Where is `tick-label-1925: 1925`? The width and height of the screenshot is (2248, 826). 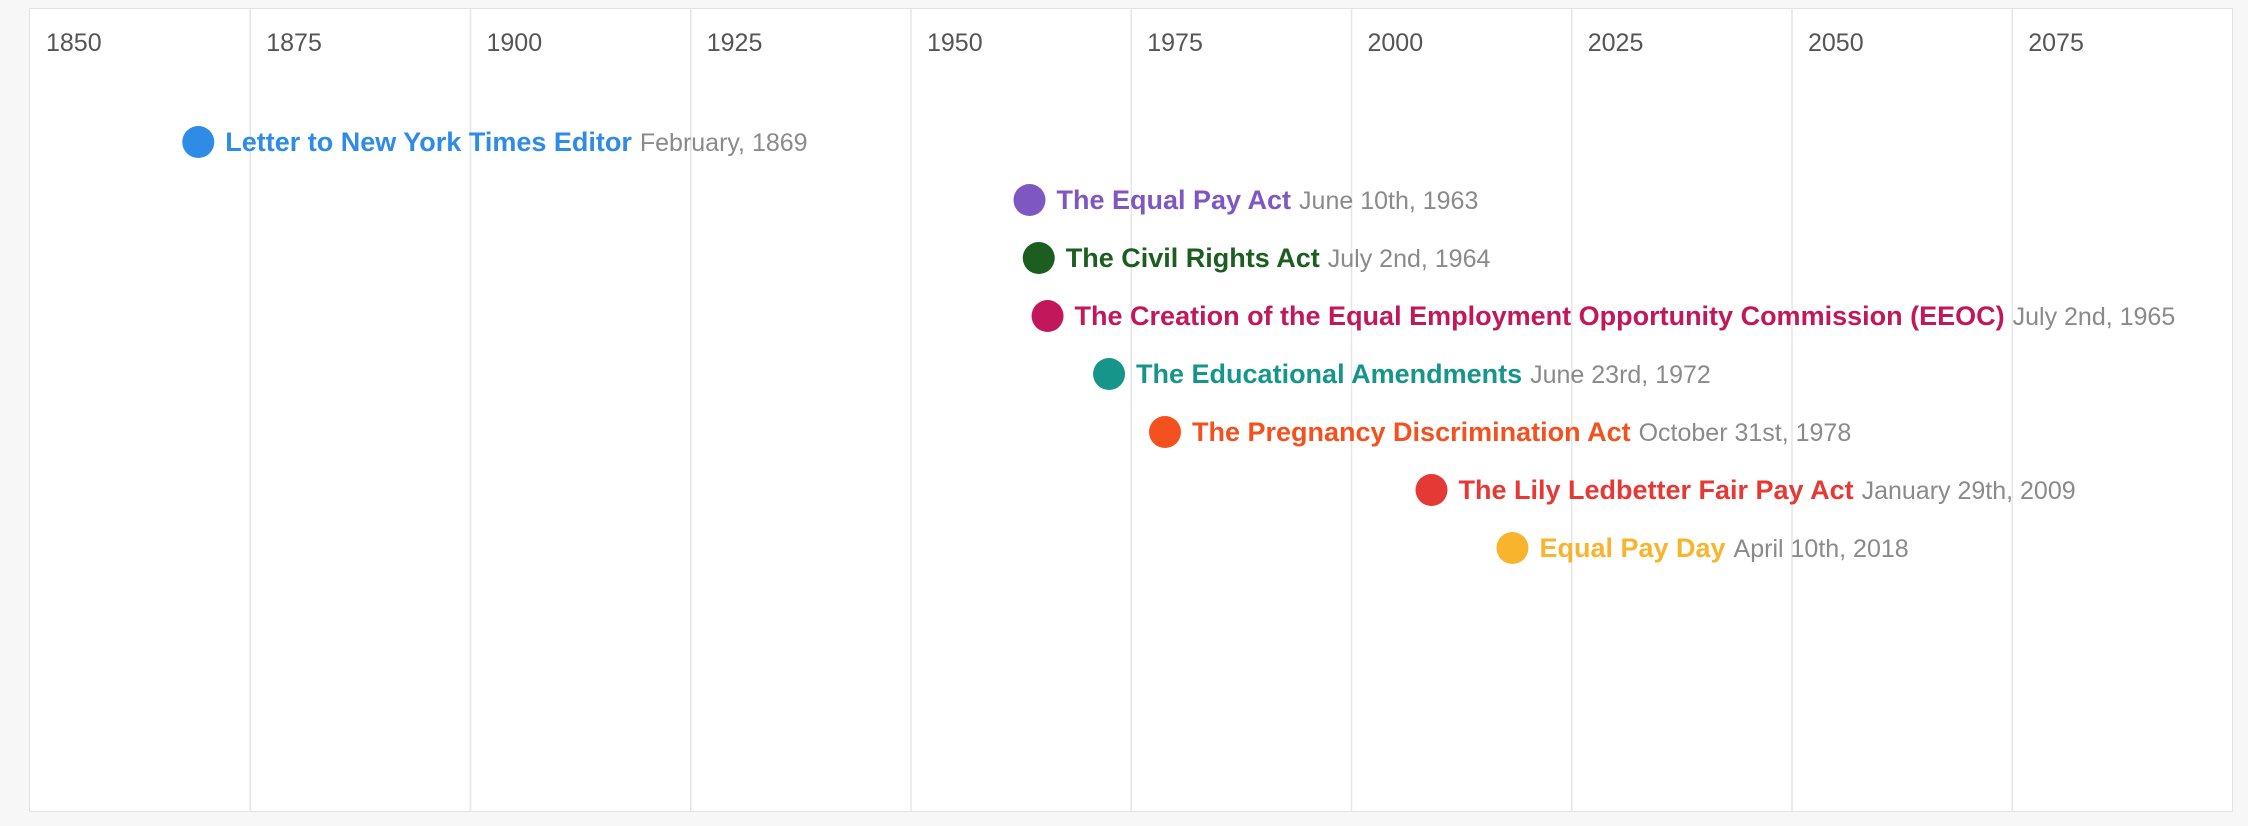 tick-label-1925: 1925 is located at coordinates (735, 43).